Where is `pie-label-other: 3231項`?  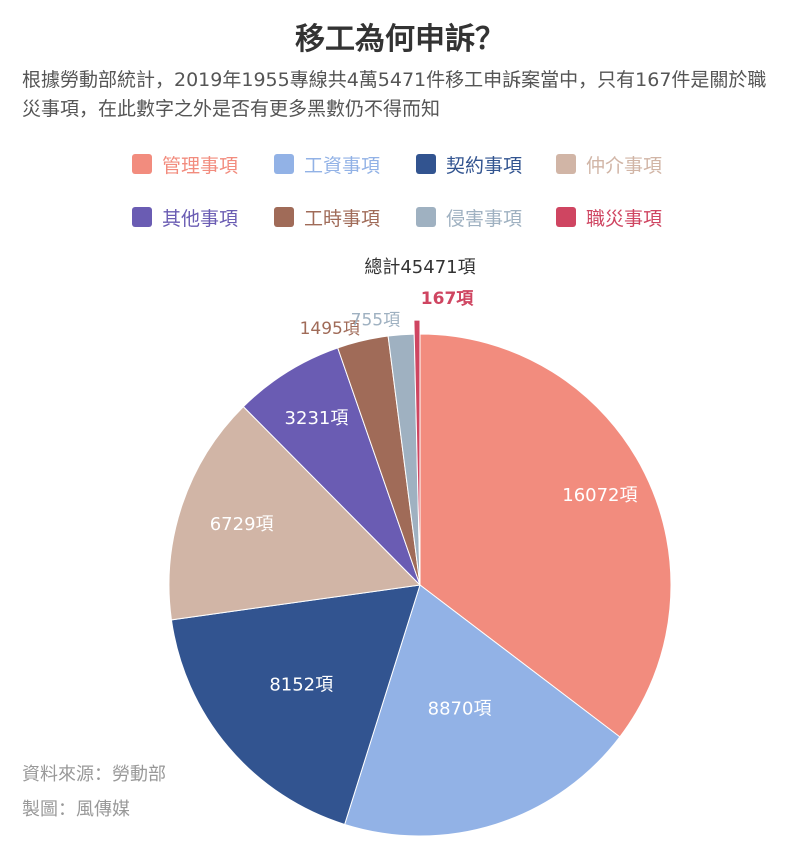
pie-label-other: 3231項 is located at coordinates (317, 418).